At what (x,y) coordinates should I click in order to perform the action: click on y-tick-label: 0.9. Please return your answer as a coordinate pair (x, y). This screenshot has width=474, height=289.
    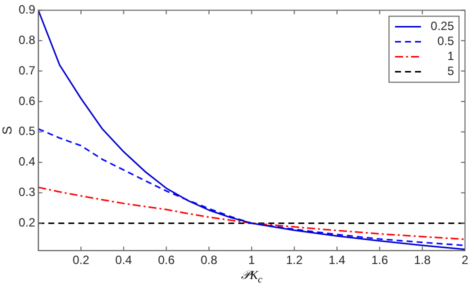
    Looking at the image, I should click on (27, 9).